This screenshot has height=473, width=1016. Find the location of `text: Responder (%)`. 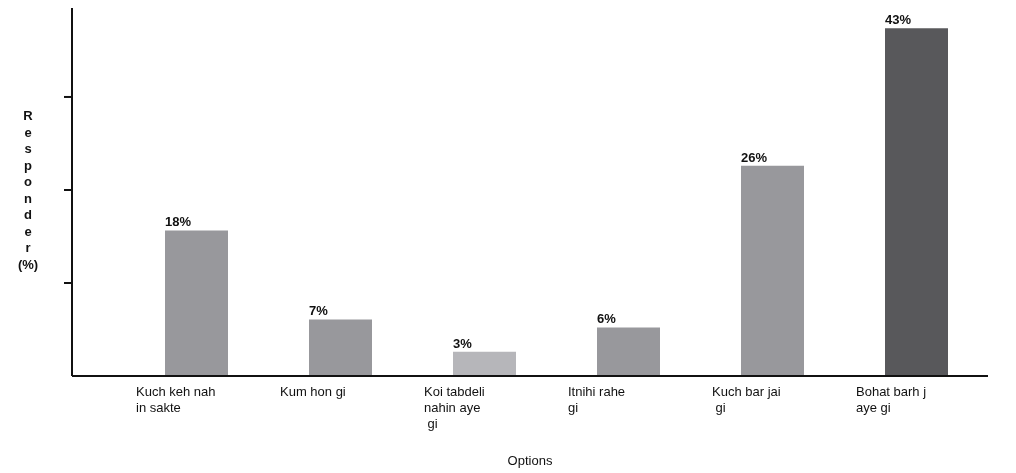

text: Responder (%) is located at coordinates (28, 190).